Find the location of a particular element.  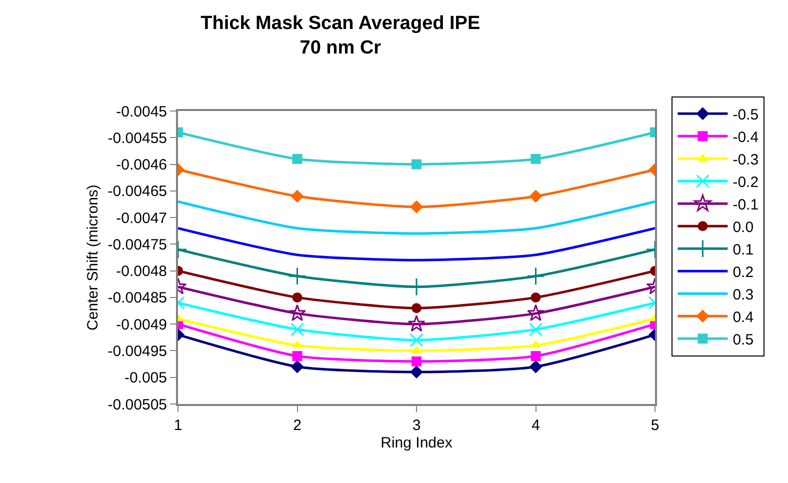

legend-label: -0.4 is located at coordinates (745, 137).